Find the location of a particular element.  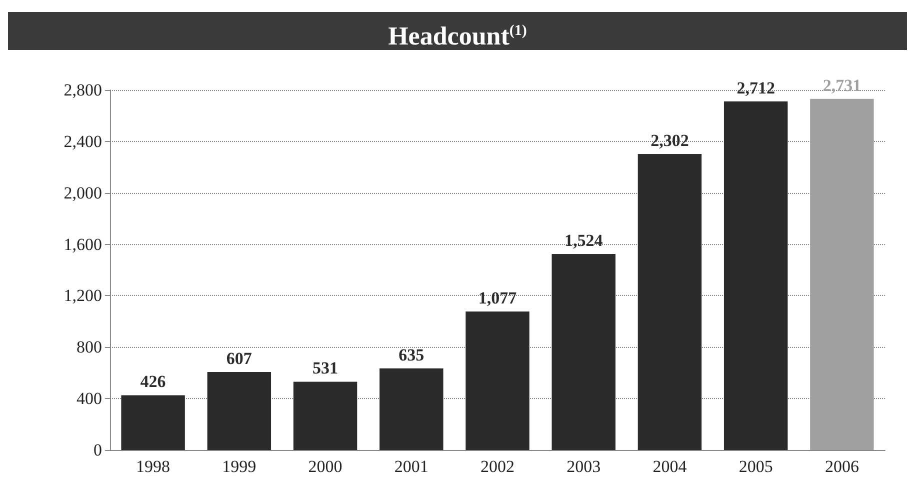

y-tick-label: 2,000 is located at coordinates (83, 192).